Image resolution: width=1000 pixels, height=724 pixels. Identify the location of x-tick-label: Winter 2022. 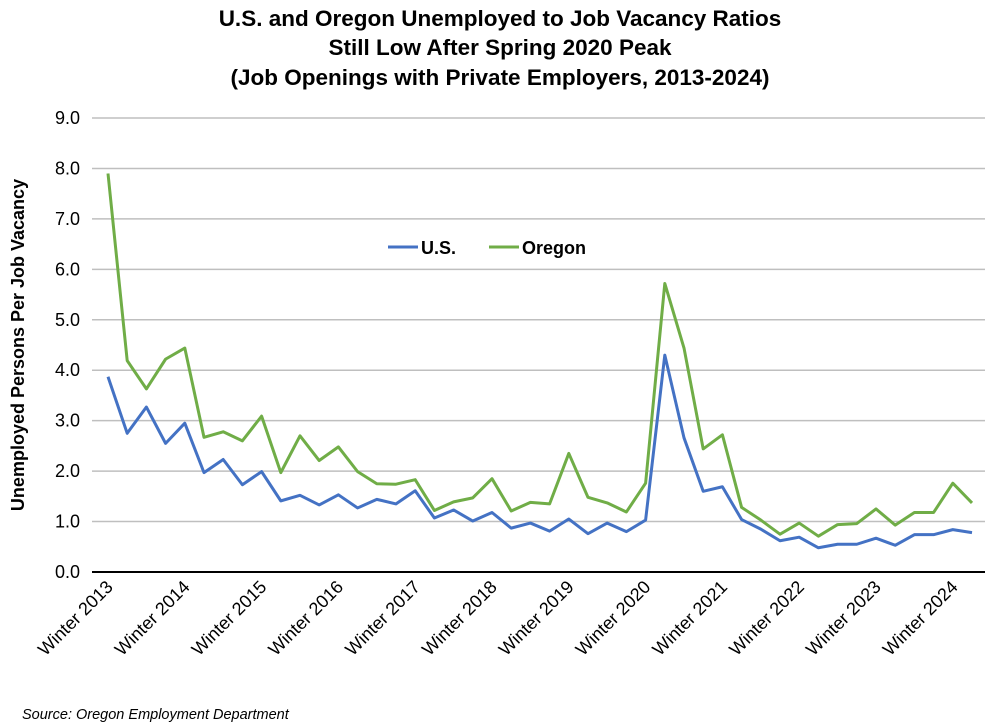
(766, 618).